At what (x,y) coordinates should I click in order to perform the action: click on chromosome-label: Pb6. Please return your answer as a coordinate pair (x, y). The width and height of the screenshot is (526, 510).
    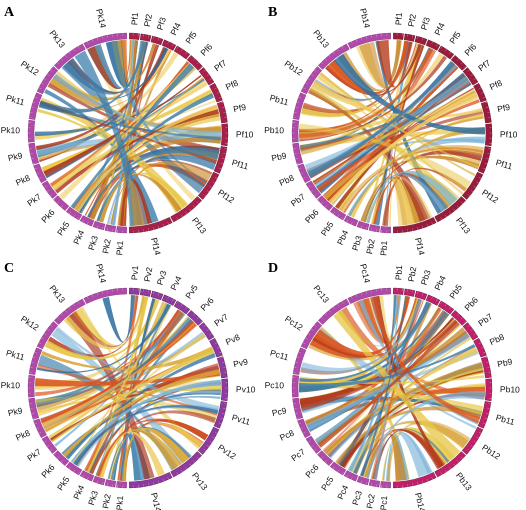
    Looking at the image, I should click on (312, 216).